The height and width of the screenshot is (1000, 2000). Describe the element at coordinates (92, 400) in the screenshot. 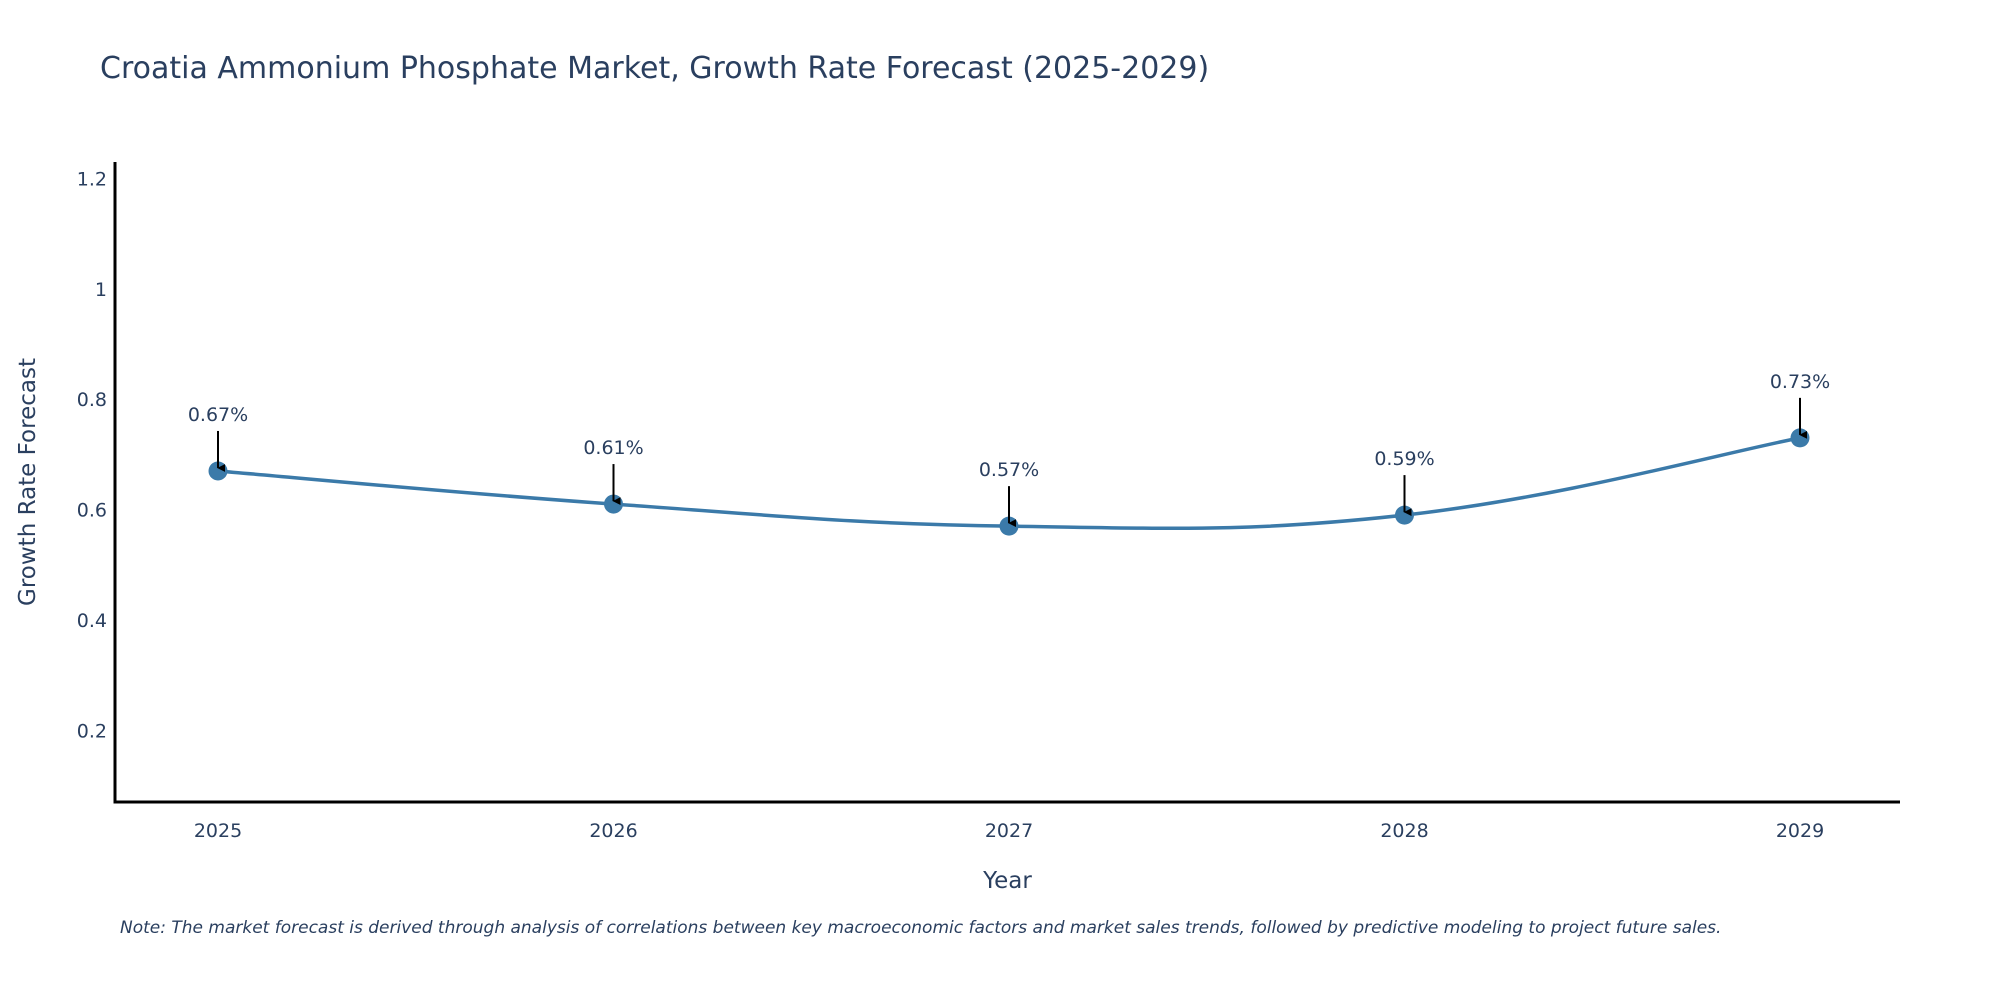

I see `y-tick-label: 0.8` at that location.